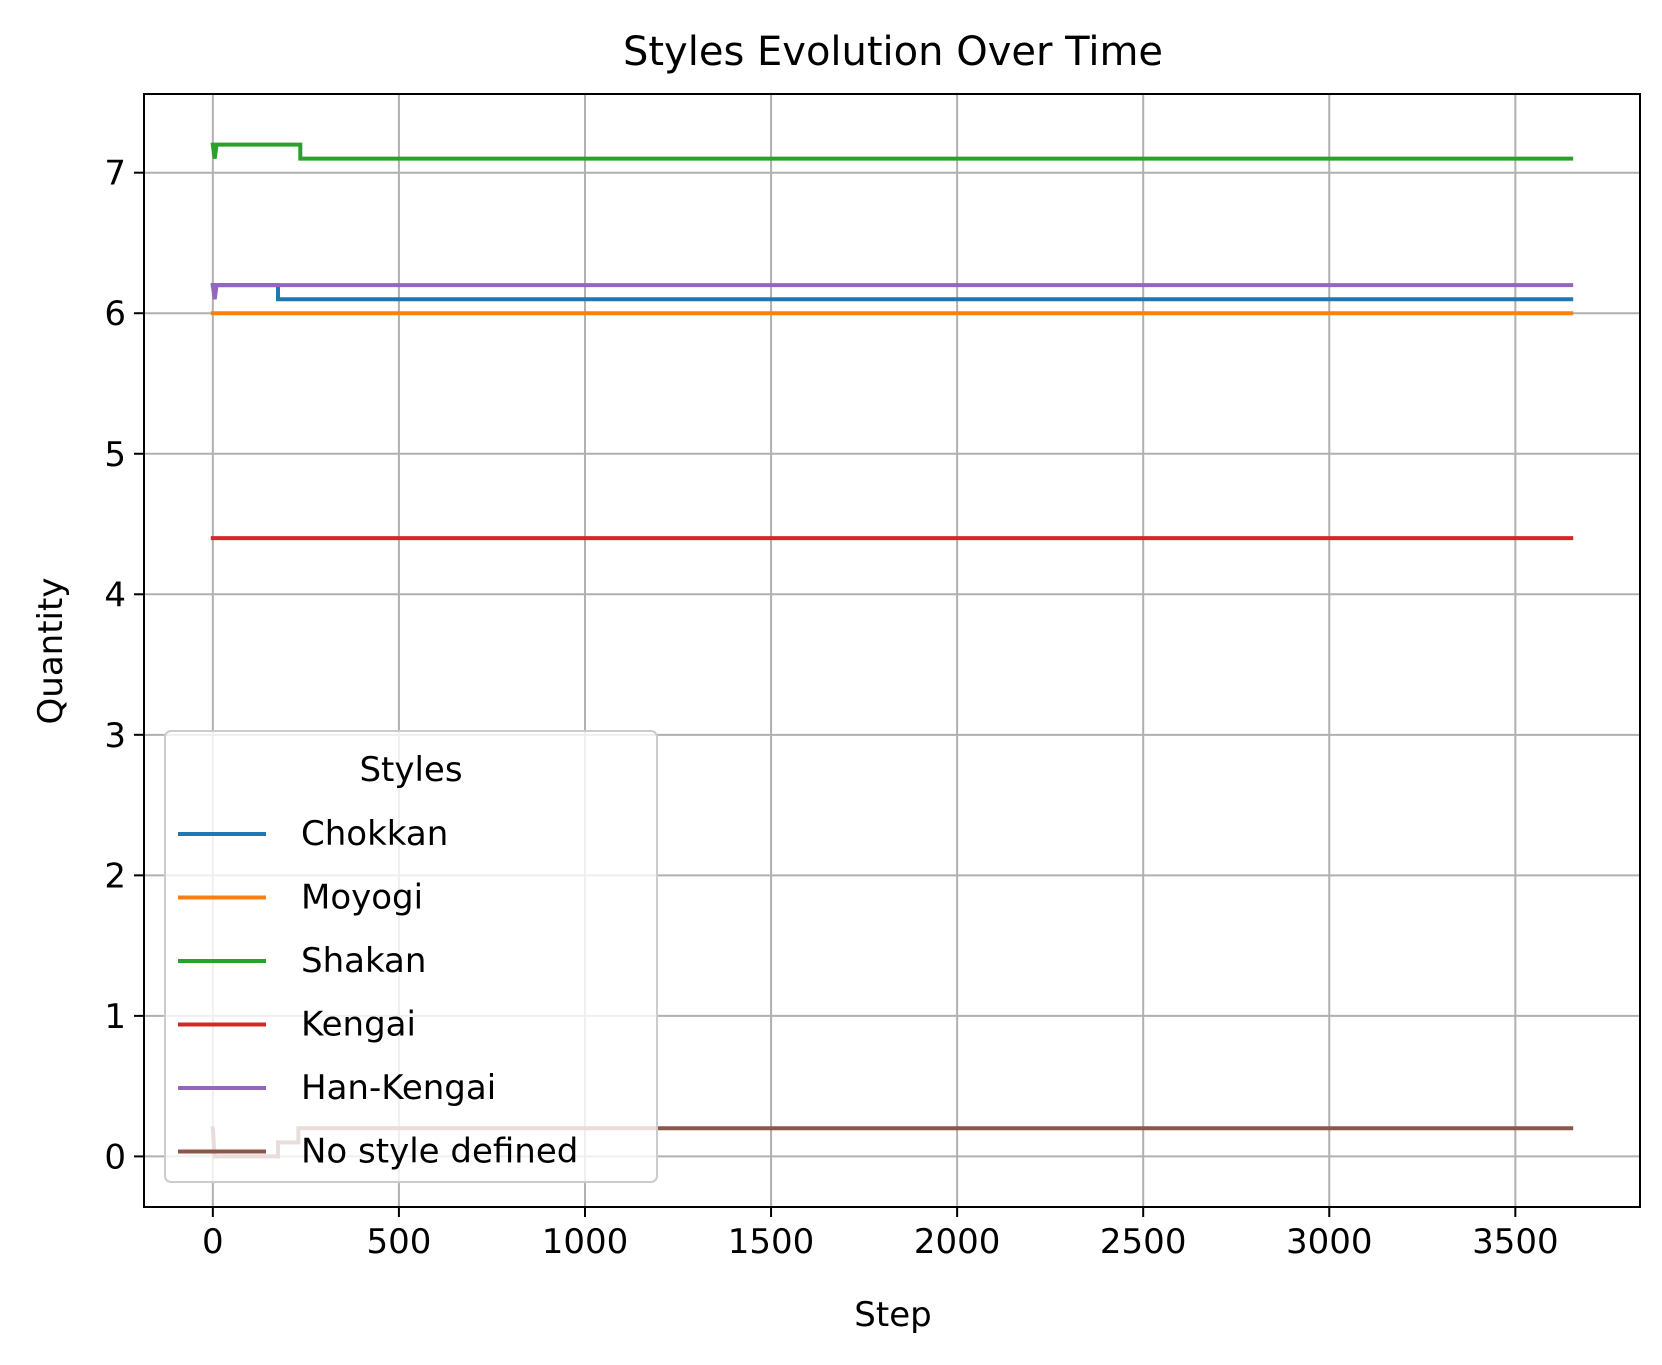  I want to click on chart-title: Styles Evolution Over Time, so click(893, 52).